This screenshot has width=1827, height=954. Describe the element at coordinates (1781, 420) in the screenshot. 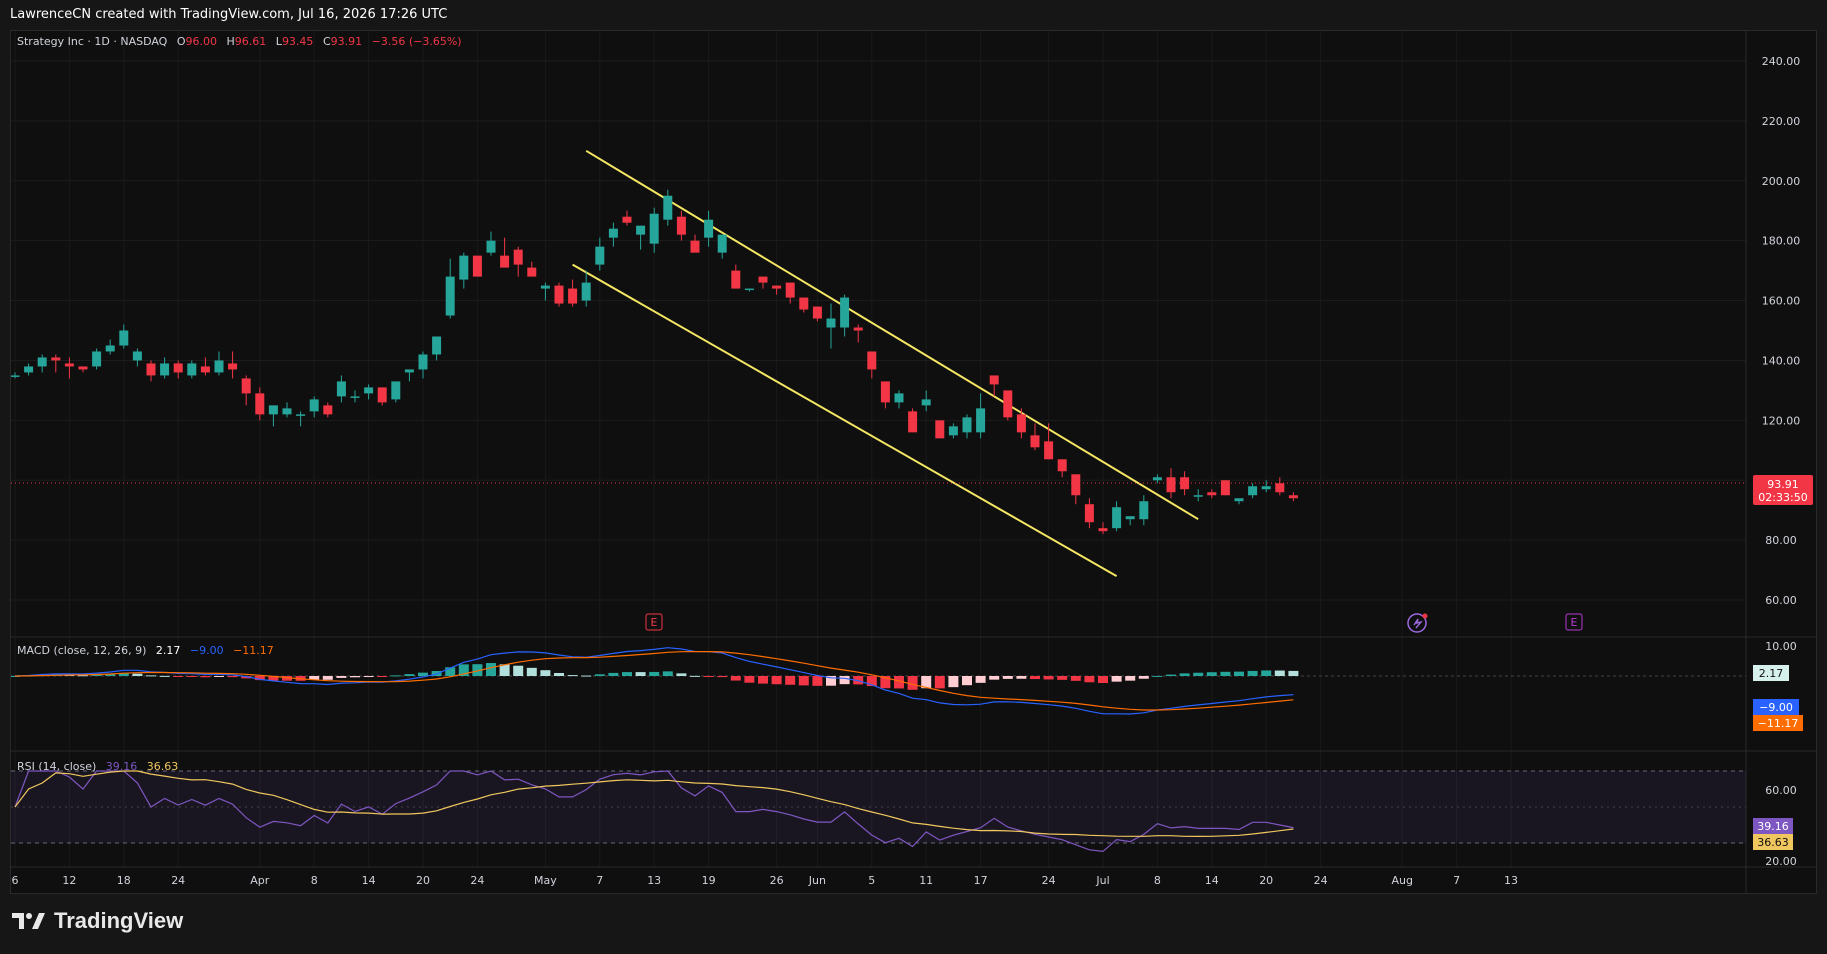

I see `price-tick-label: 120.00` at that location.